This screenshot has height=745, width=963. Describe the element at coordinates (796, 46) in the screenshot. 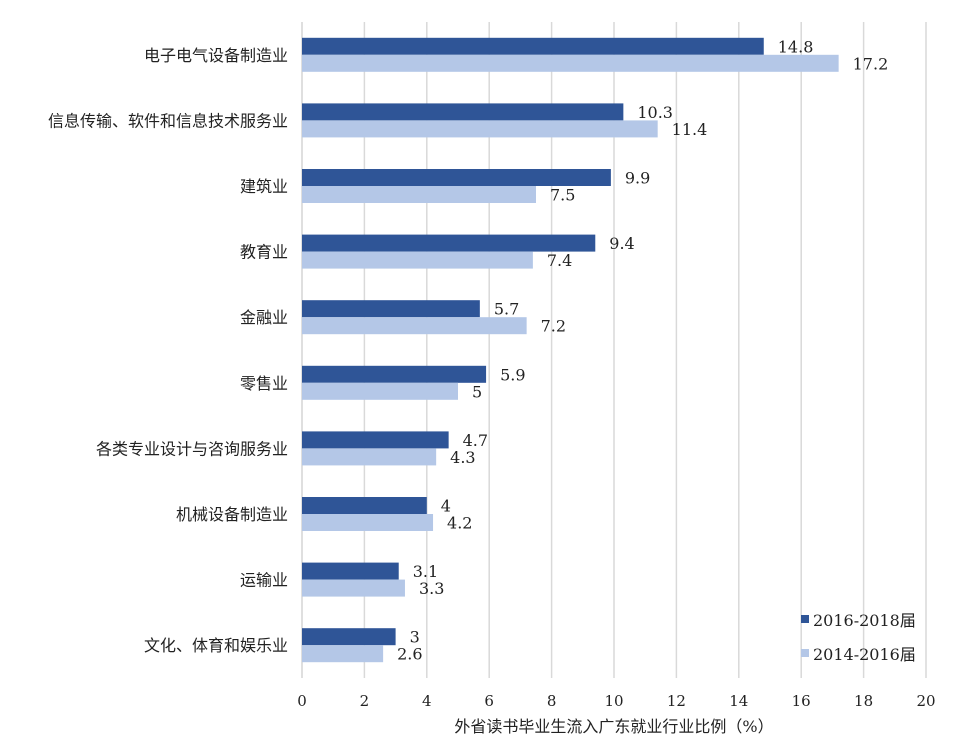

I see `data-label: 14.8` at that location.